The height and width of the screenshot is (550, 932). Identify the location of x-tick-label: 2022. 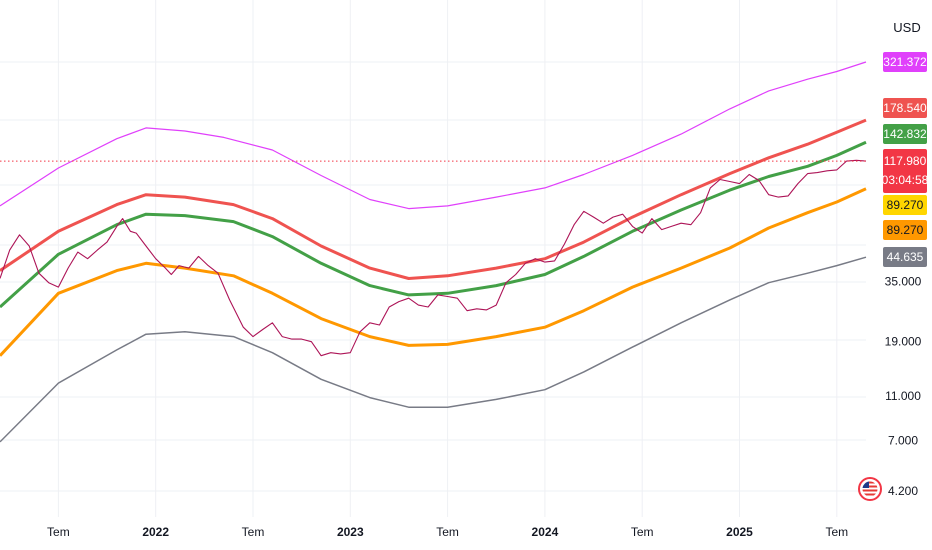
(155, 532).